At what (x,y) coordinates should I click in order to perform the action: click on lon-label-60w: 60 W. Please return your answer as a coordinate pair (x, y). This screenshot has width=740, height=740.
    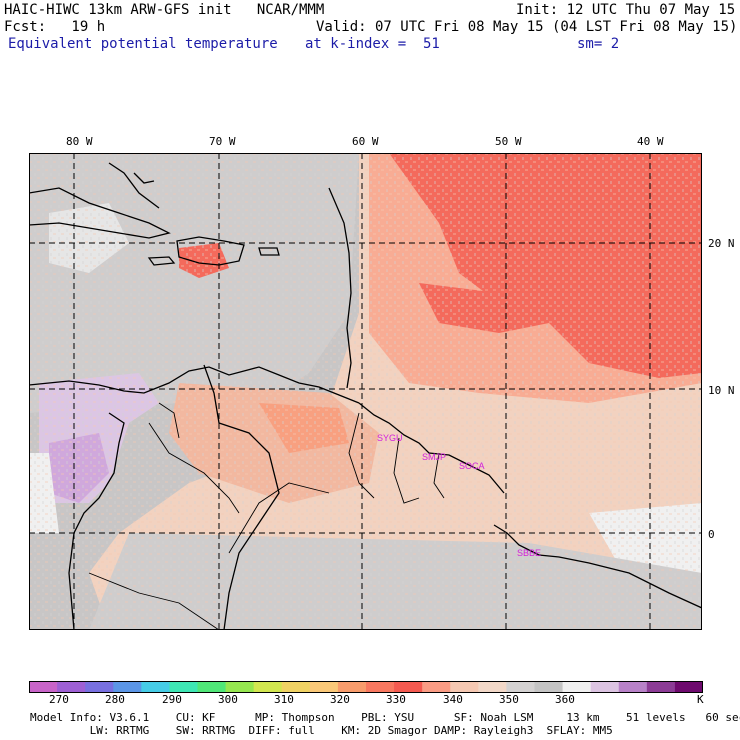
    Looking at the image, I should click on (365, 141).